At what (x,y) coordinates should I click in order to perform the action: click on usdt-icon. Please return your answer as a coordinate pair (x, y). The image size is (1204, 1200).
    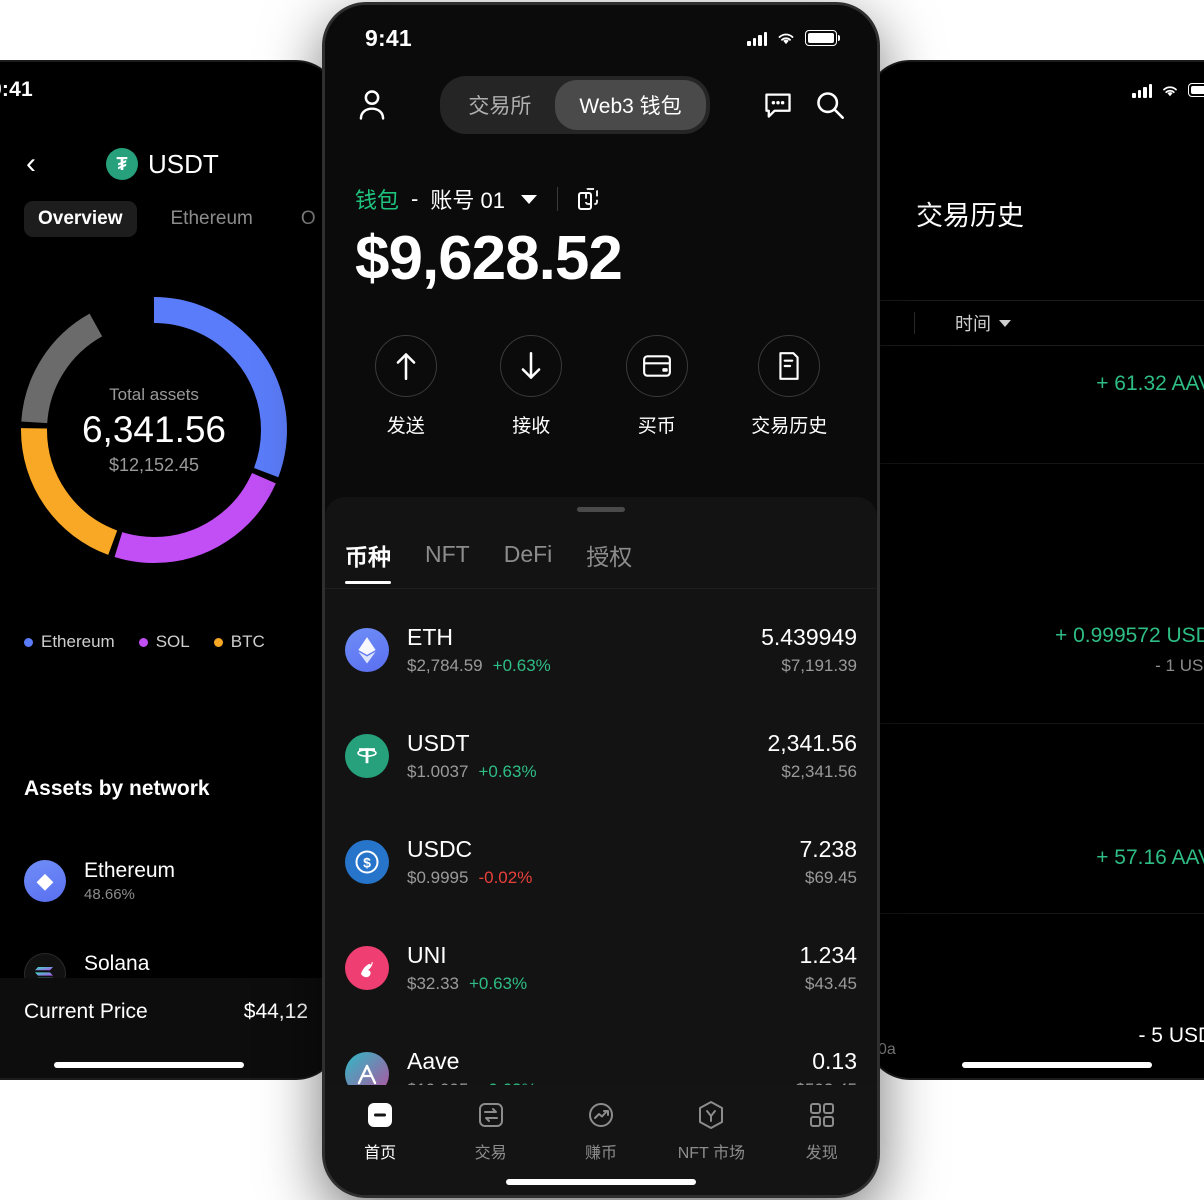
    Looking at the image, I should click on (367, 756).